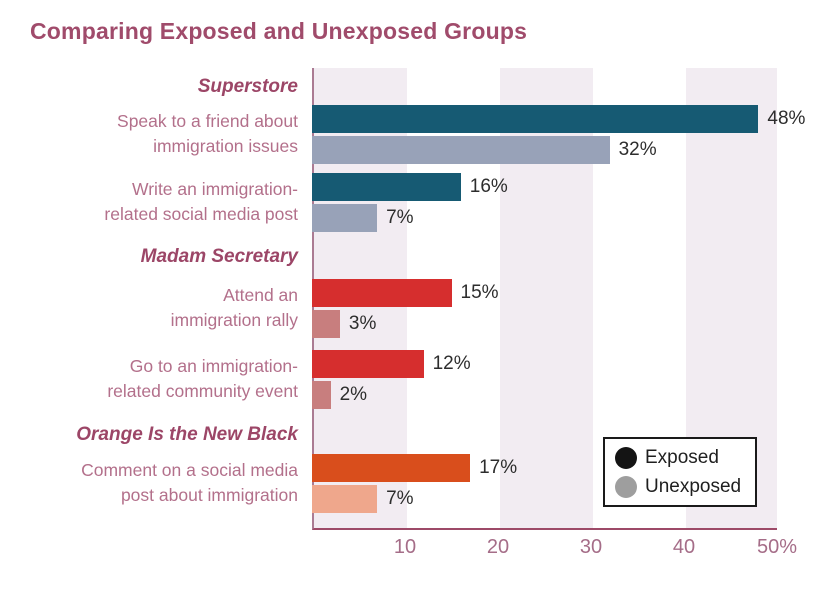  What do you see at coordinates (576, 379) in the screenshot?
I see `bar-pair: 12% 2%` at bounding box center [576, 379].